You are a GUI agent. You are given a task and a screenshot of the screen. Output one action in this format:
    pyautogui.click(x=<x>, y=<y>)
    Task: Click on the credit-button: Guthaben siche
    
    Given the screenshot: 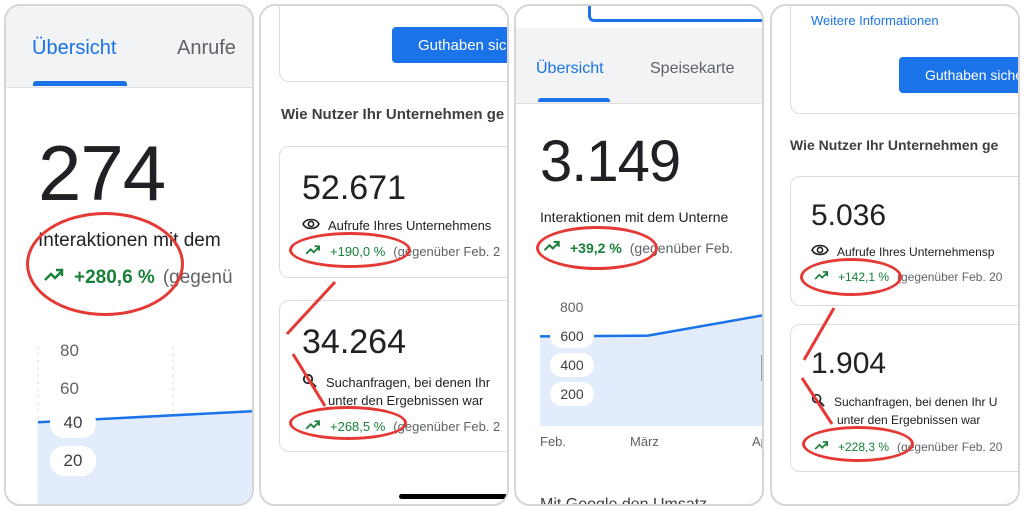 What is the action you would take?
    pyautogui.click(x=958, y=75)
    